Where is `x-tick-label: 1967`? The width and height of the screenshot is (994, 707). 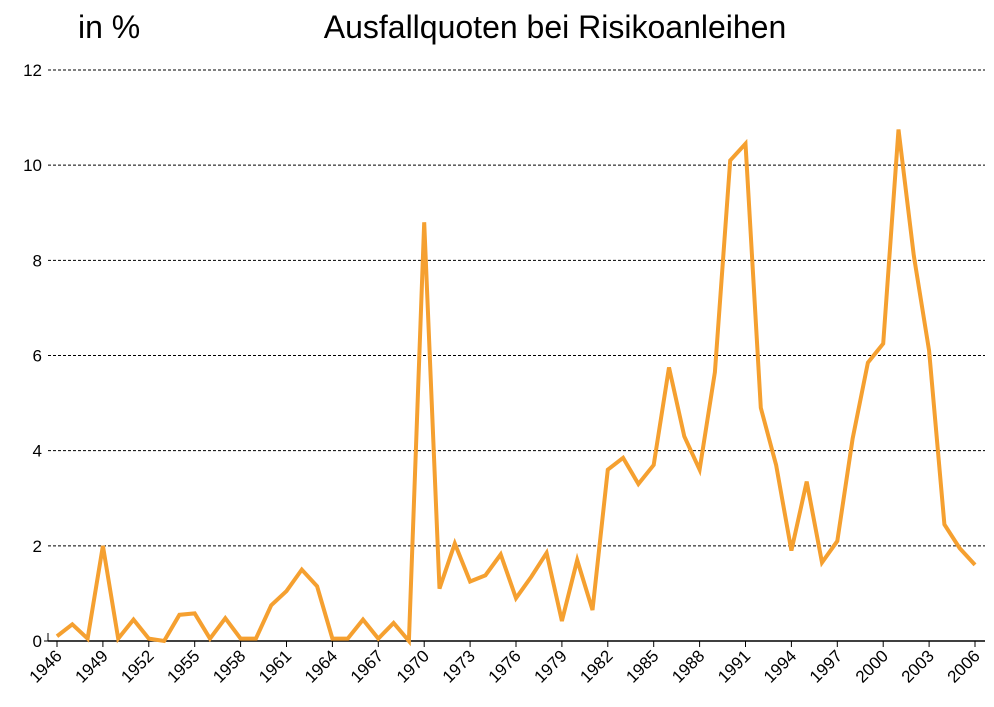
x-tick-label: 1967 is located at coordinates (367, 666).